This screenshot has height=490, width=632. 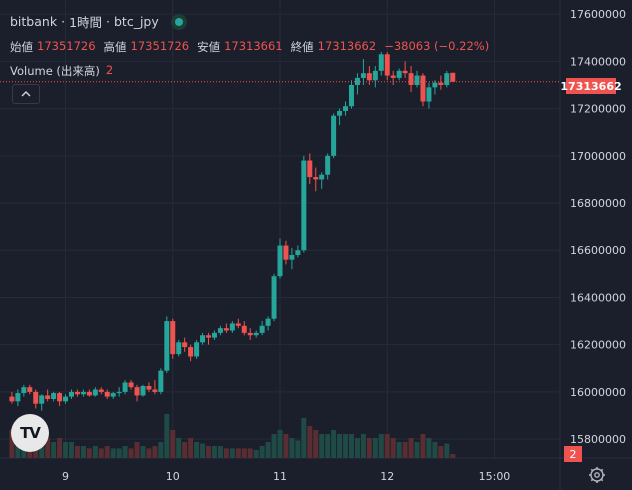 I want to click on gear-icon, so click(x=597, y=475).